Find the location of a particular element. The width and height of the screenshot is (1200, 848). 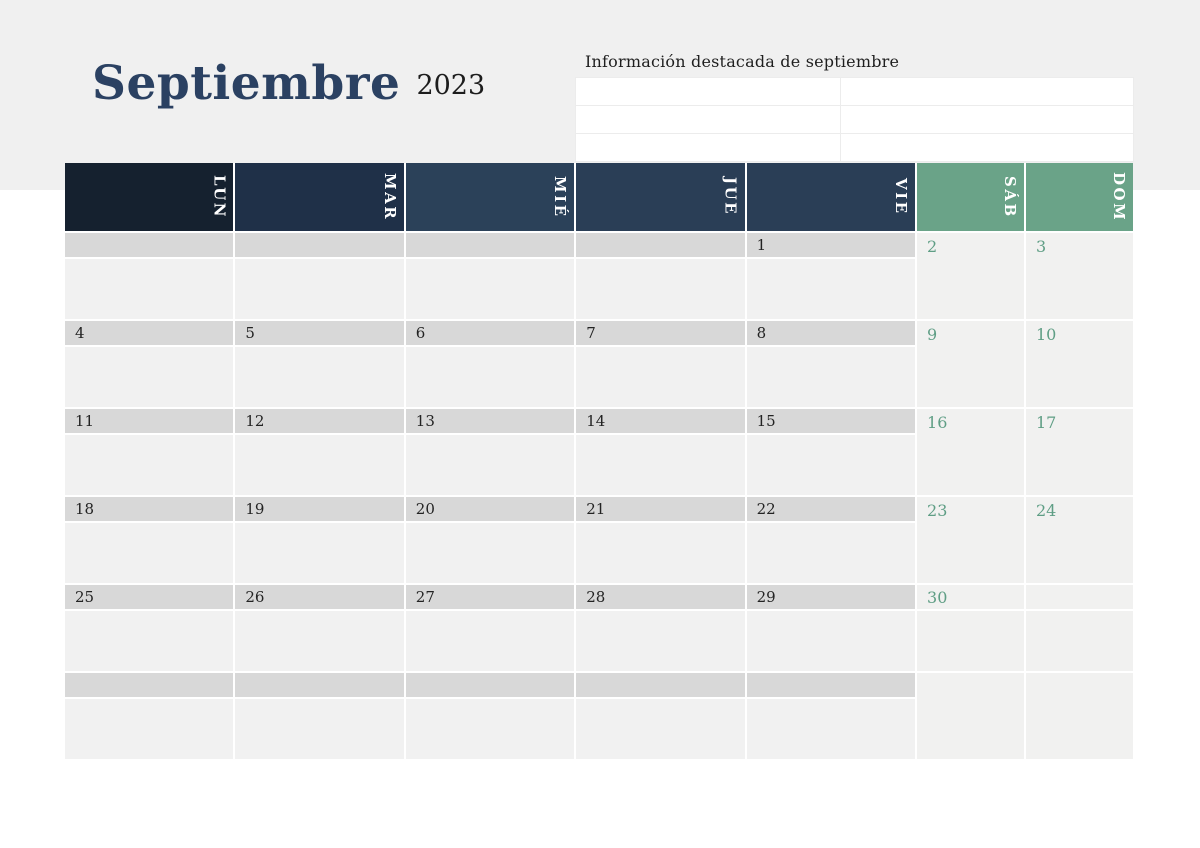

date-strip: 26 is located at coordinates (319, 597).